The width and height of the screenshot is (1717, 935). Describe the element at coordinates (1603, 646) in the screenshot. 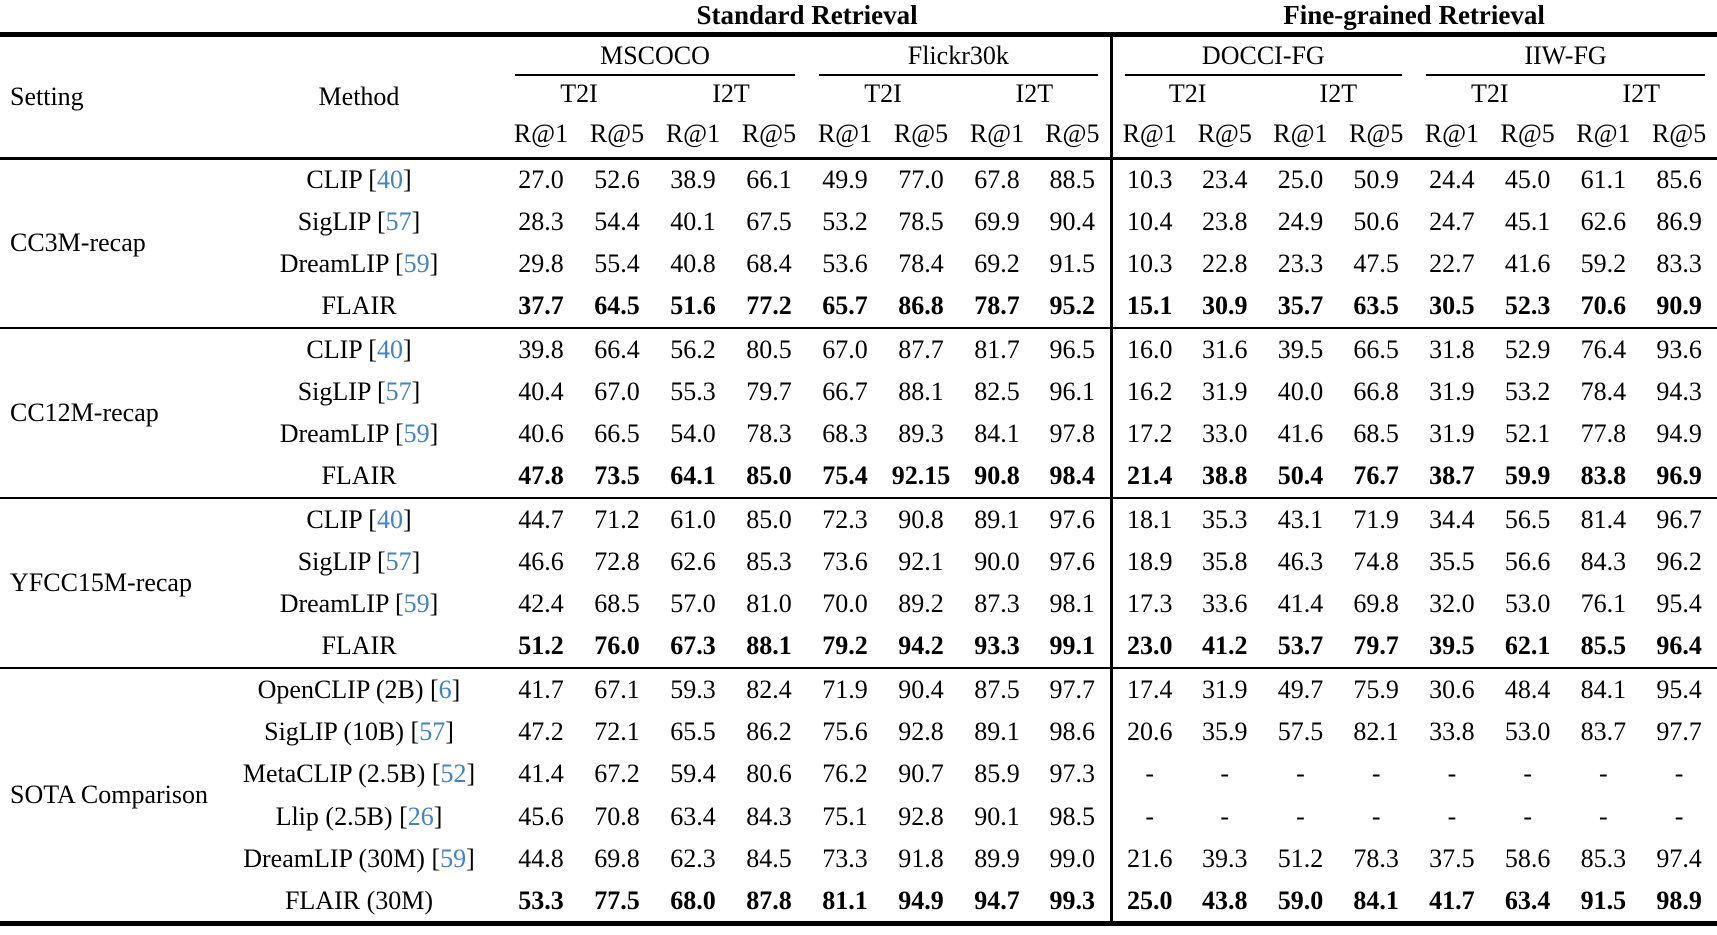

I see `metric-value: 85.5` at that location.